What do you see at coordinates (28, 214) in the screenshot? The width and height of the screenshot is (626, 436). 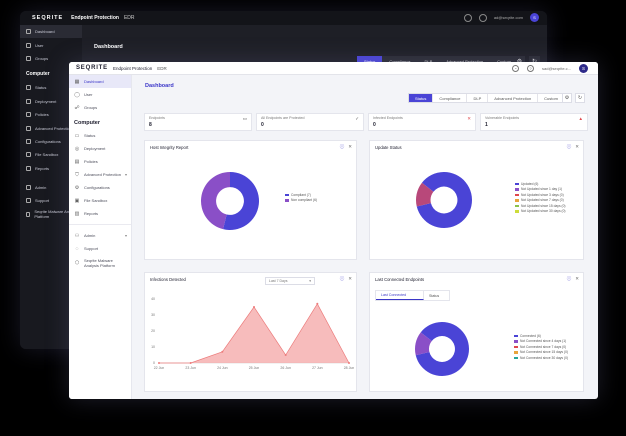 I see `back-seqrite-malware-analysis-platform-icon` at bounding box center [28, 214].